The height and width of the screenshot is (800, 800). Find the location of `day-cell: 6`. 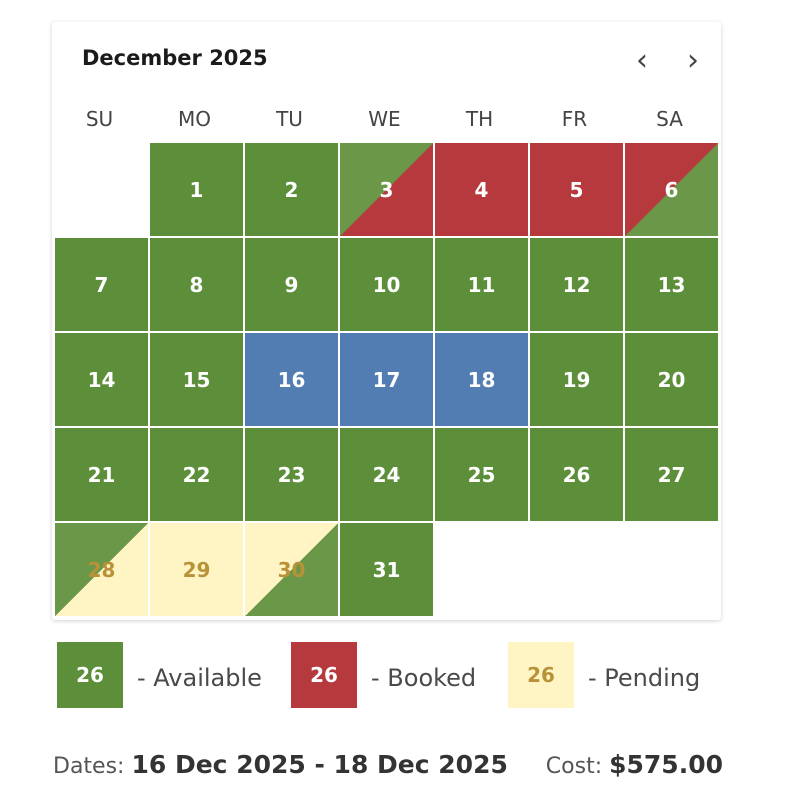

day-cell: 6 is located at coordinates (671, 189).